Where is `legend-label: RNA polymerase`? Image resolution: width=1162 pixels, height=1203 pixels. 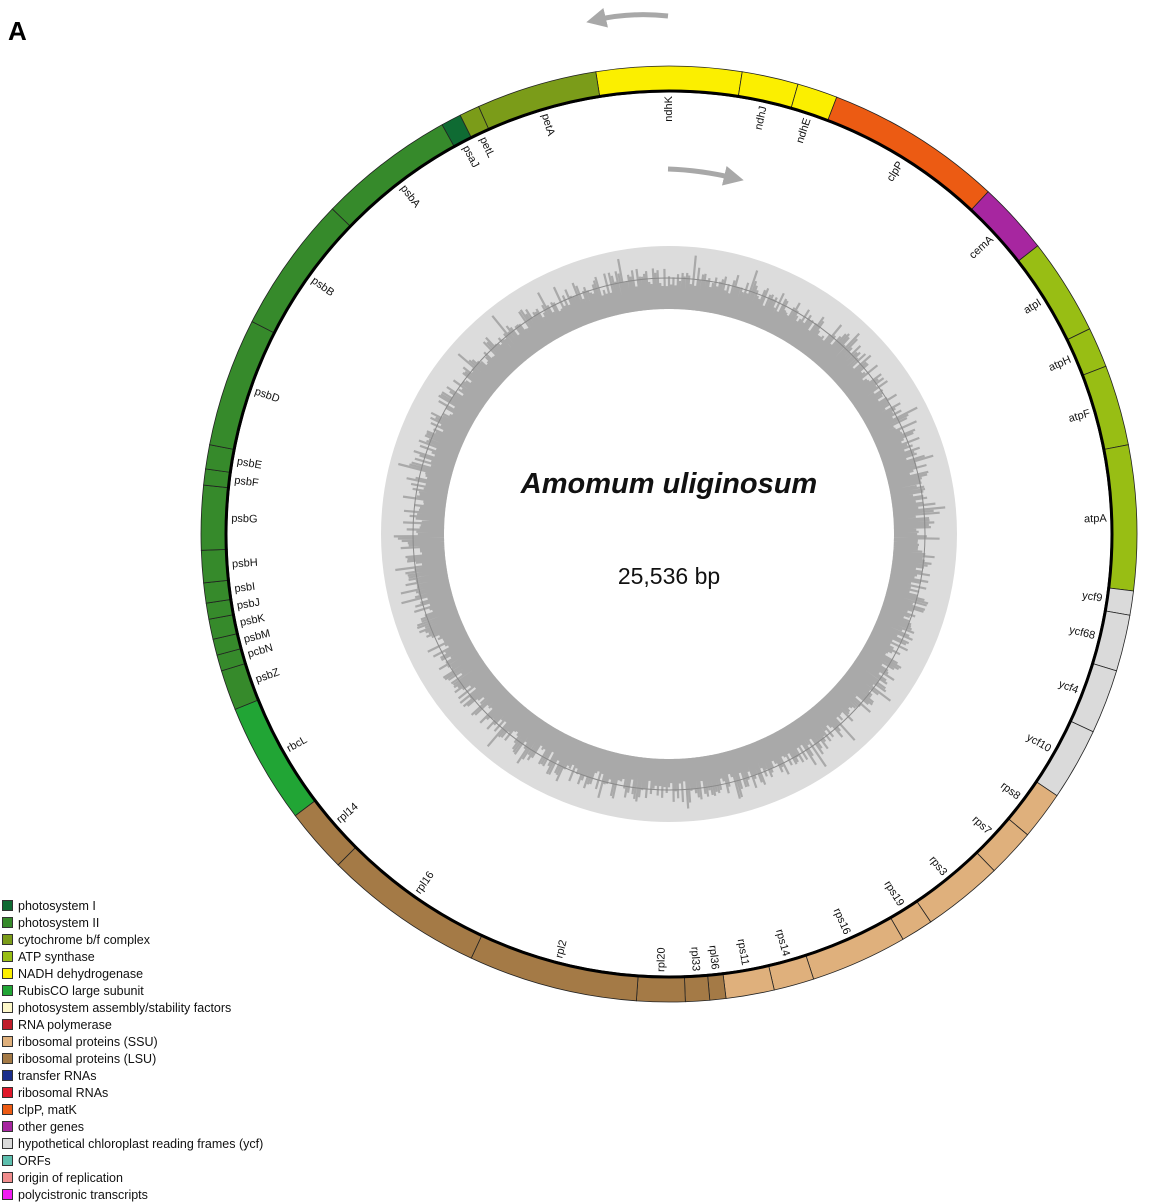
legend-label: RNA polymerase is located at coordinates (65, 1024).